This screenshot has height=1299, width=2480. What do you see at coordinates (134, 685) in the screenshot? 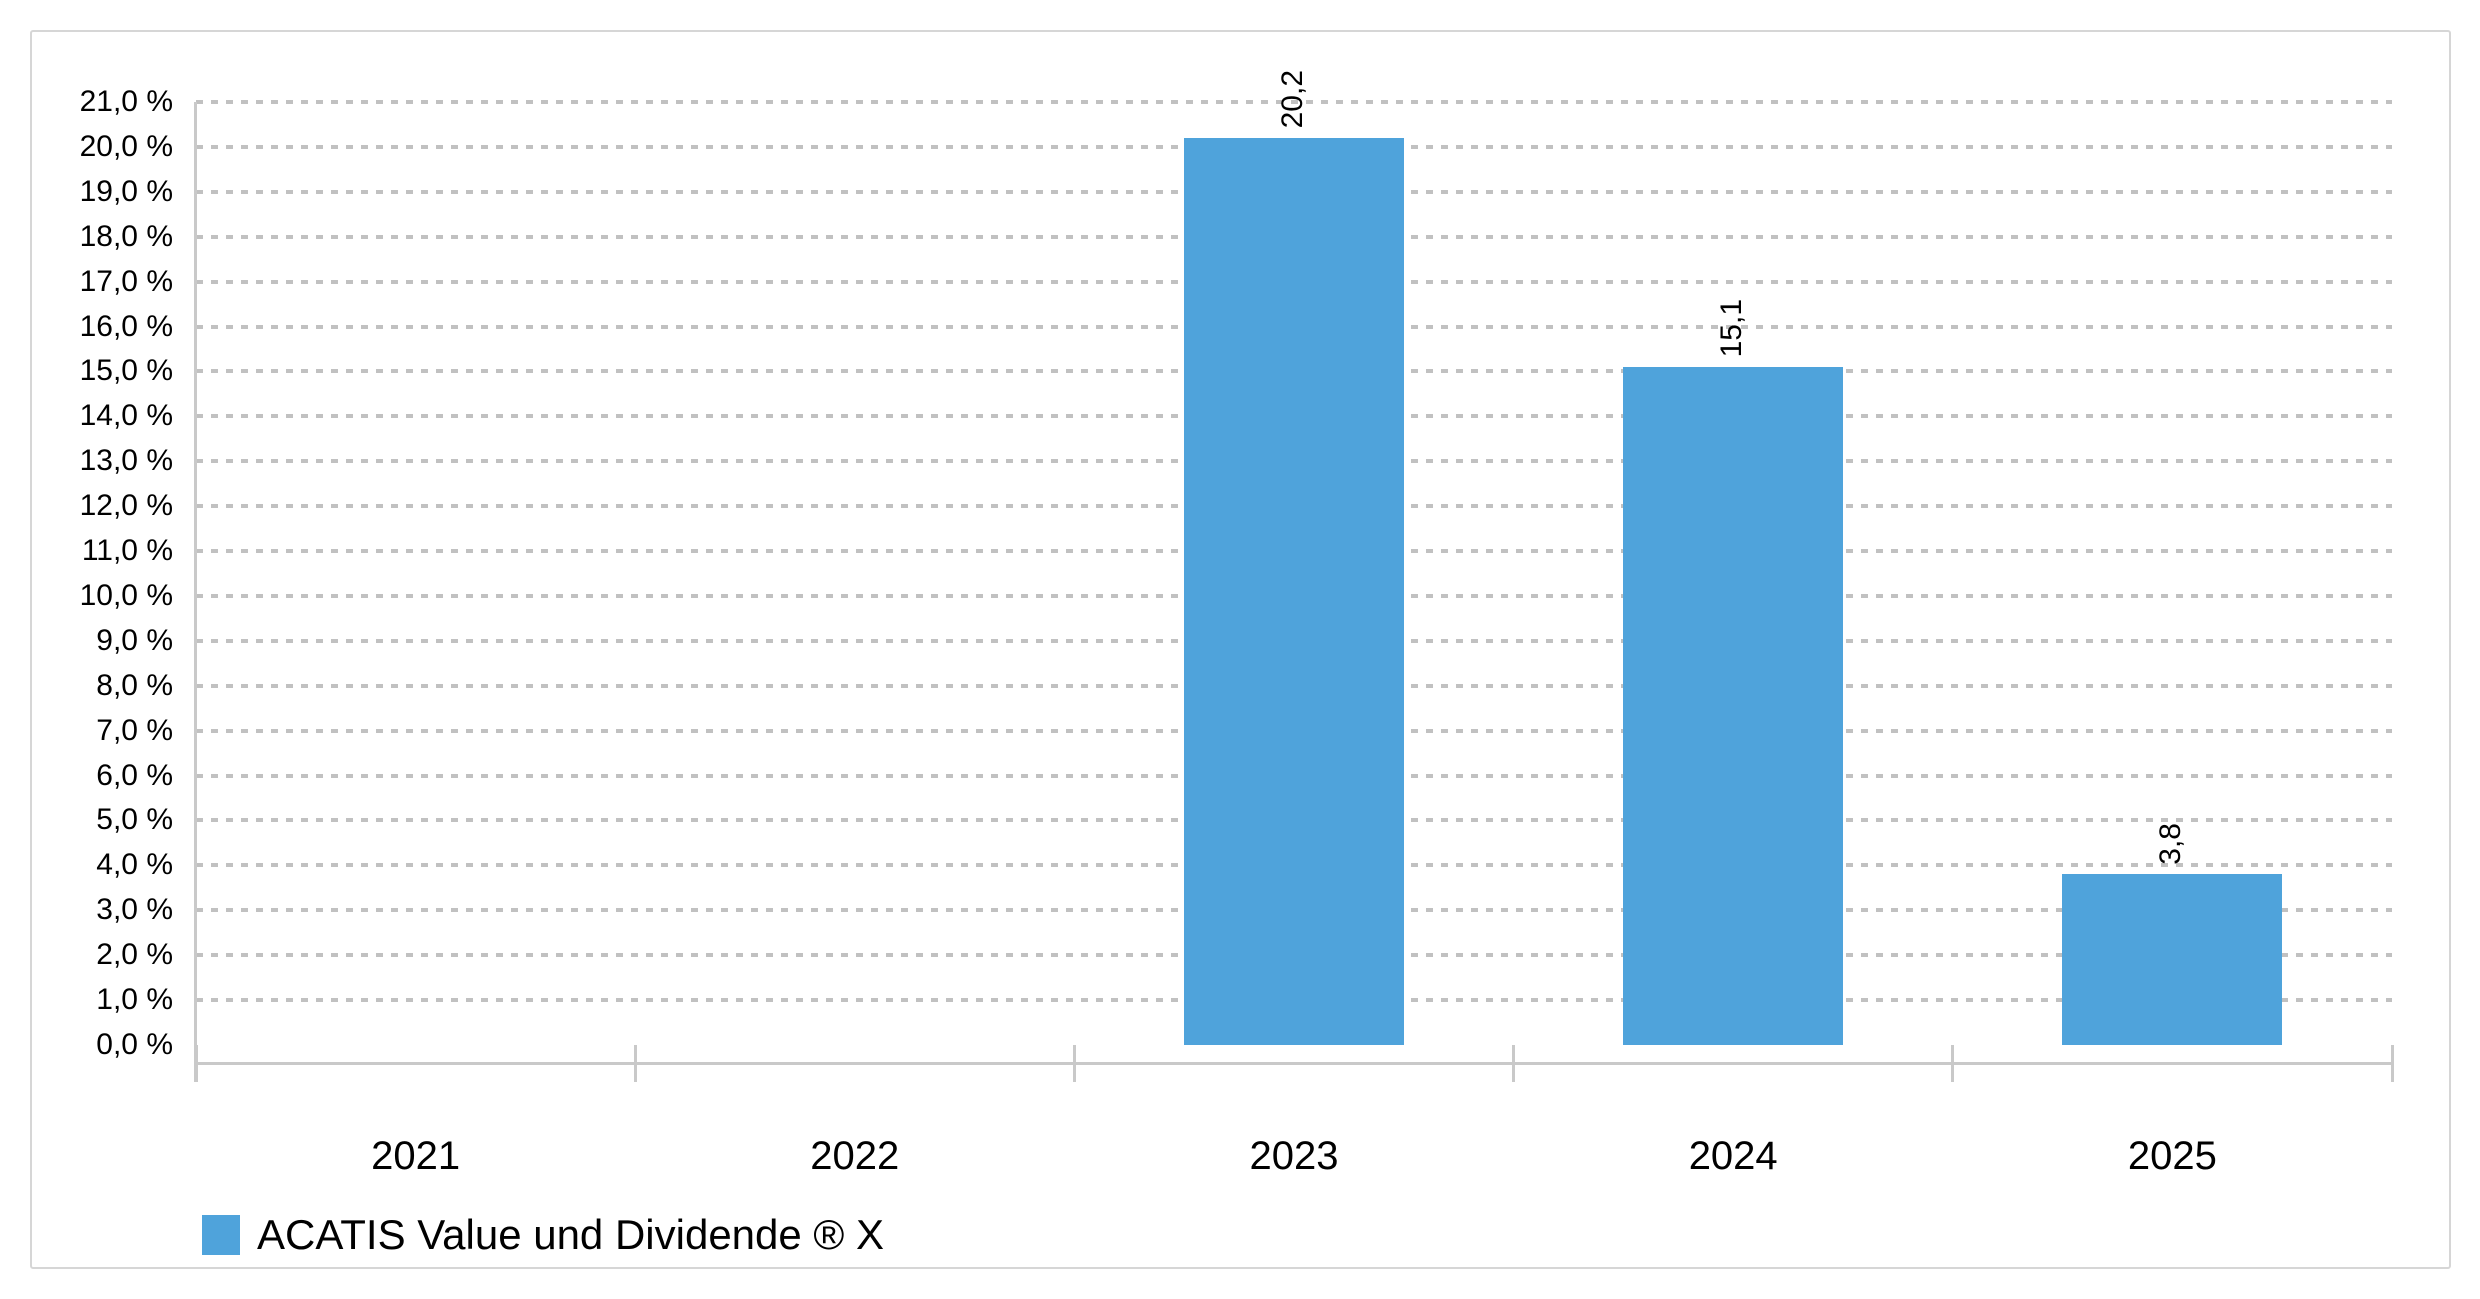
I see `y-axis-tick-label: 8,0 %` at bounding box center [134, 685].